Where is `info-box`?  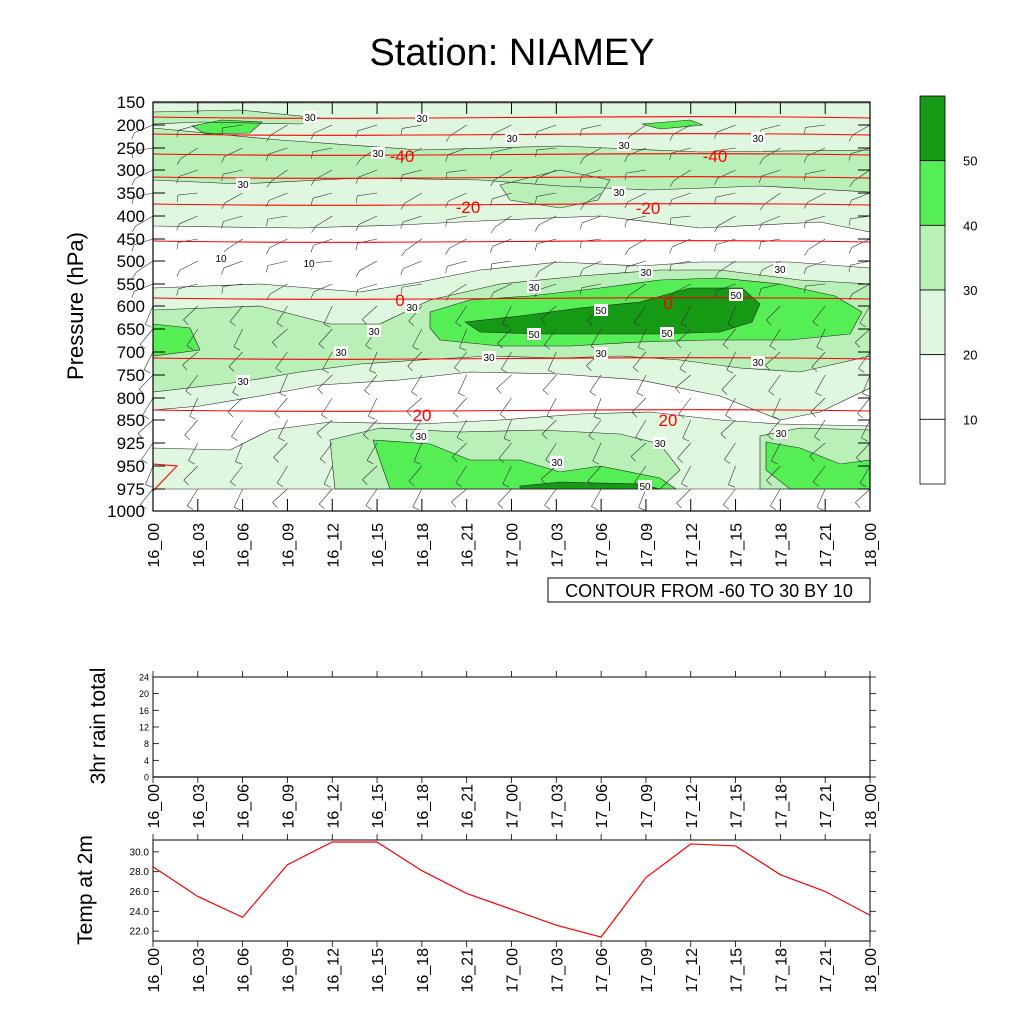
info-box is located at coordinates (709, 590).